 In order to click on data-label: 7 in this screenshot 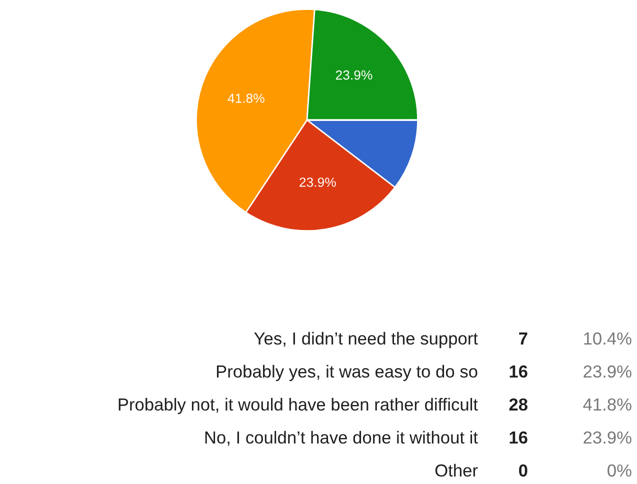, I will do `click(523, 338)`.